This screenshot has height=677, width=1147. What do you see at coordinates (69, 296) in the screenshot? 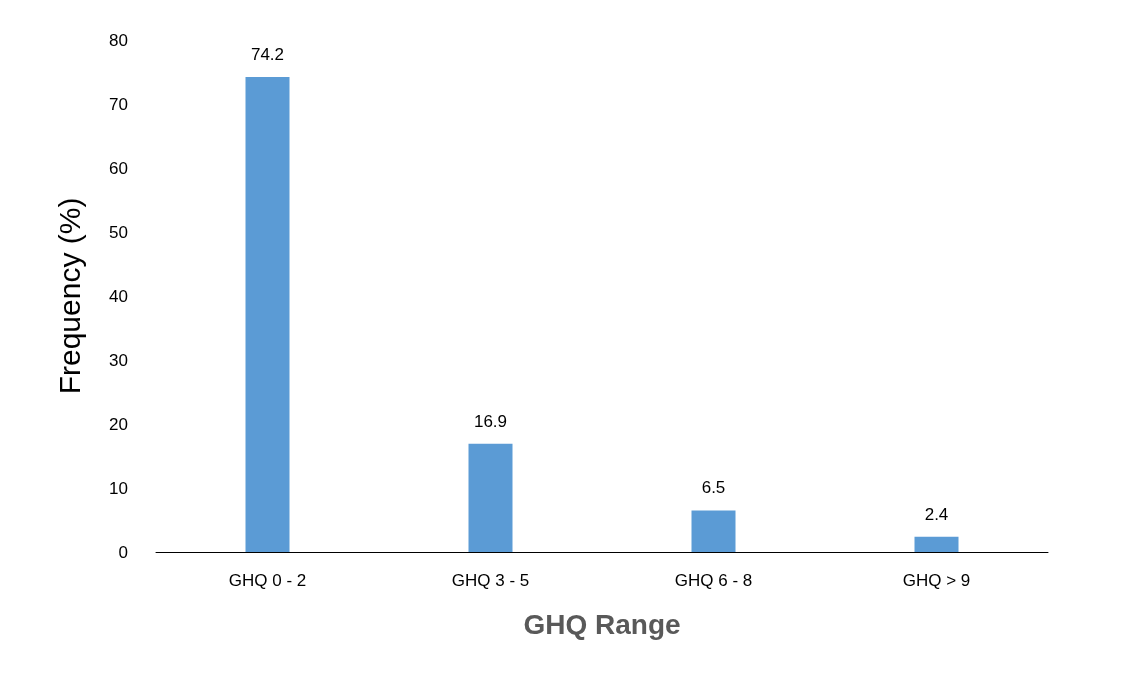
I see `y-axis-title: Frequency (%)` at bounding box center [69, 296].